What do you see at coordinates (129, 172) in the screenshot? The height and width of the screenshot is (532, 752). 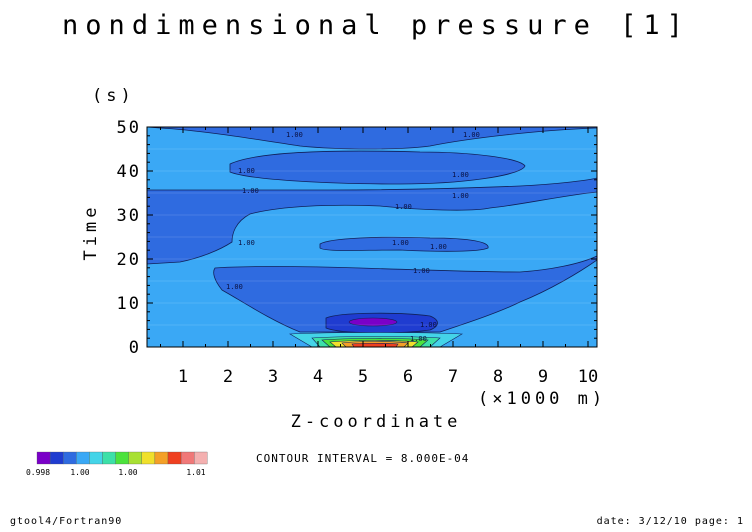 I see `y-tick-label: 40` at bounding box center [129, 172].